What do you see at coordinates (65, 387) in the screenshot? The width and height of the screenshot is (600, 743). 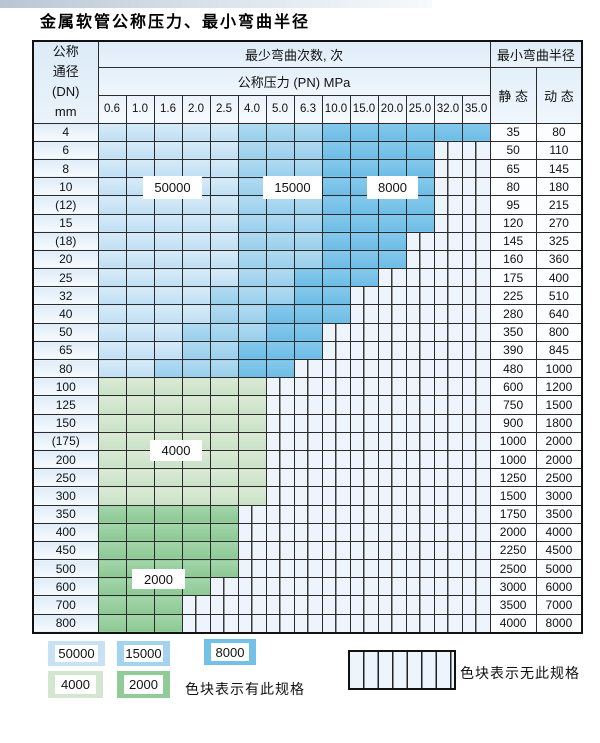 I see `dn-value-cell: 100` at bounding box center [65, 387].